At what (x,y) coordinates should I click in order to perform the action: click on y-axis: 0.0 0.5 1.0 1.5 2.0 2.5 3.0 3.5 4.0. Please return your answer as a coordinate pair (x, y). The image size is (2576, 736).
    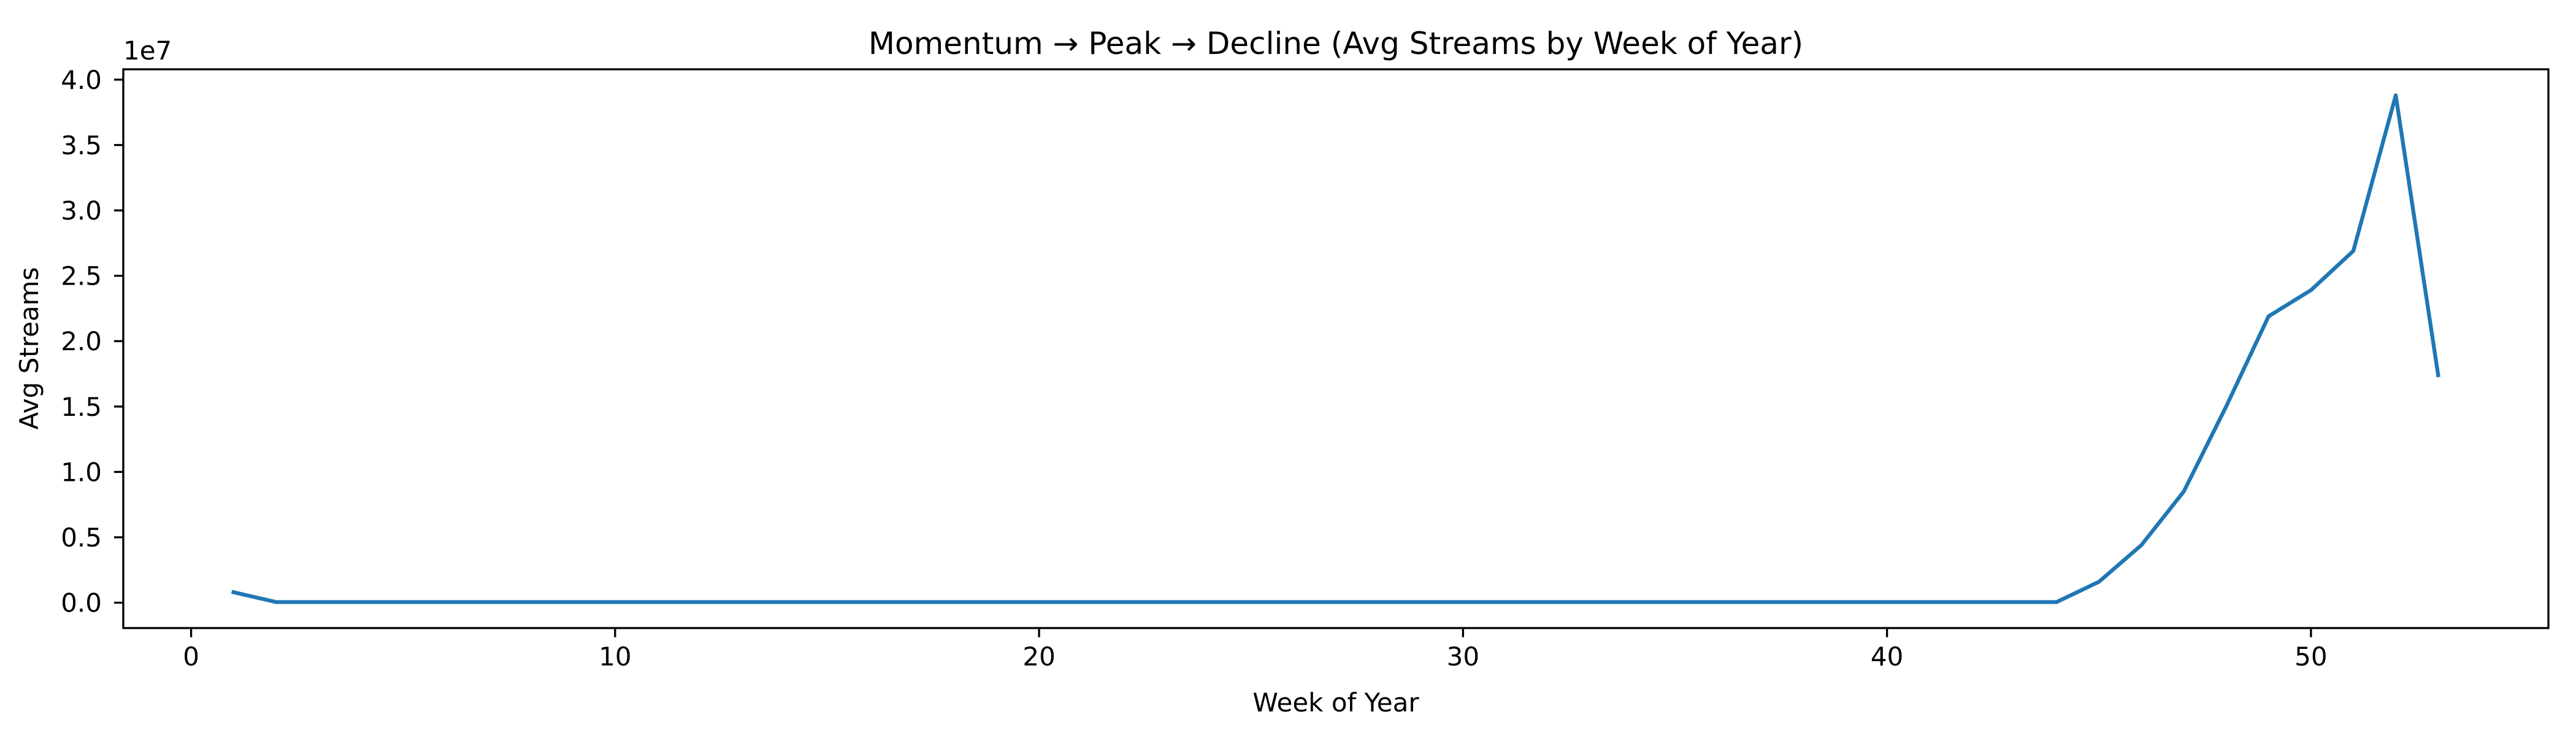
    Looking at the image, I should click on (92, 341).